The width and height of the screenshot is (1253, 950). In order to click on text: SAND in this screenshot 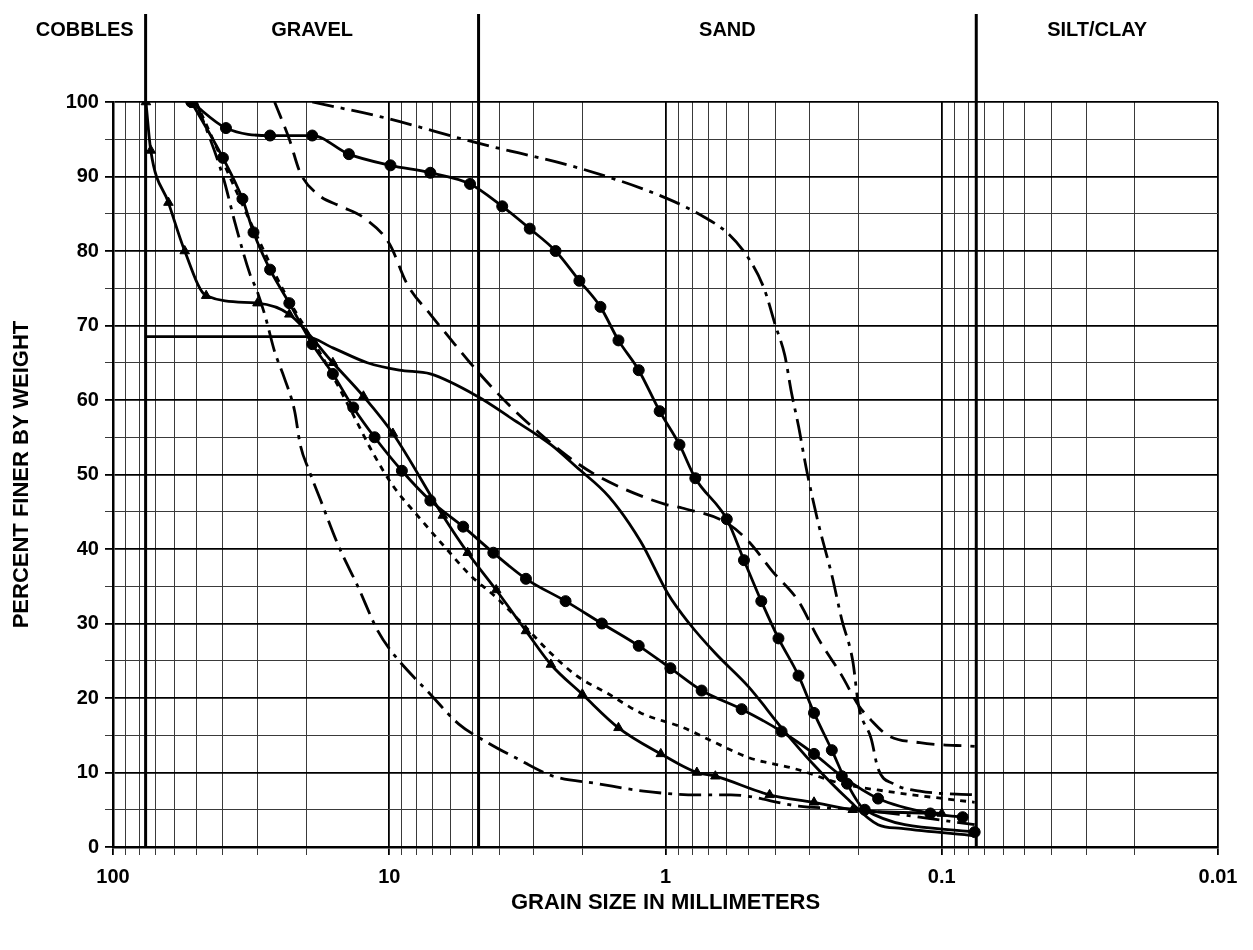, I will do `click(727, 28)`.